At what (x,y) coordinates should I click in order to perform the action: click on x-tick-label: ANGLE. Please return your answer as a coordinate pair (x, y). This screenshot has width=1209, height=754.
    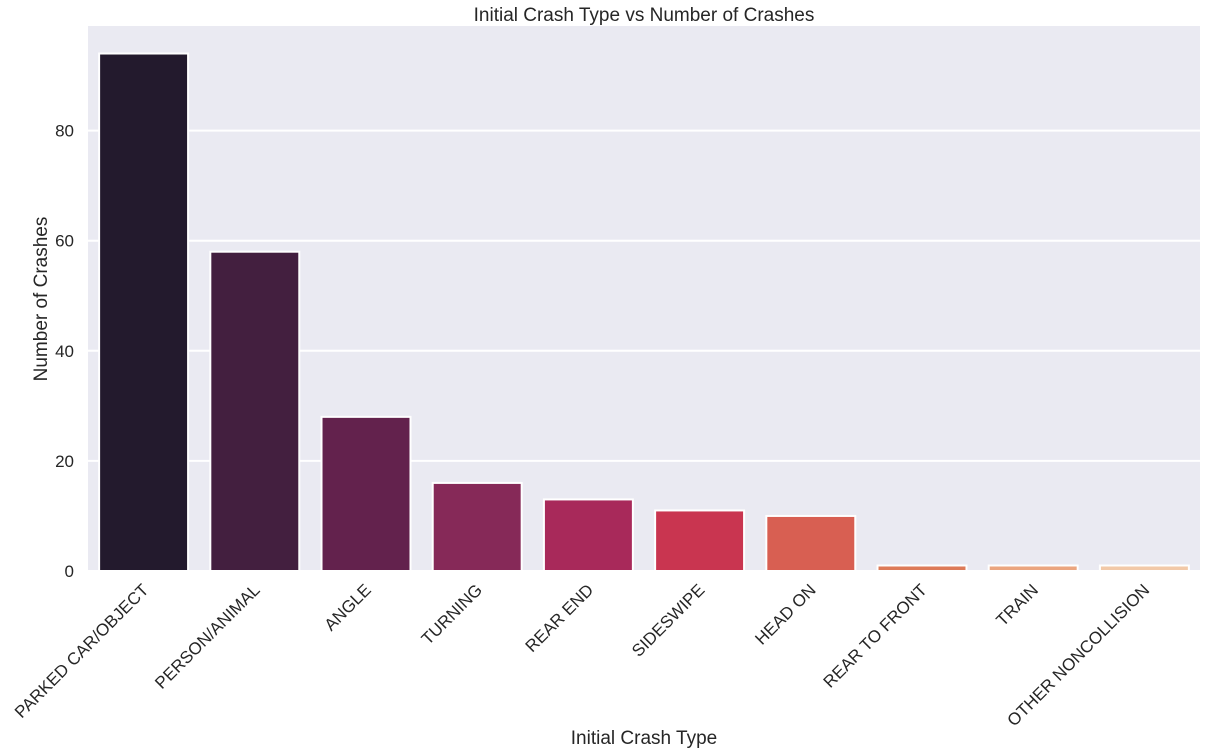
    Looking at the image, I should click on (348, 607).